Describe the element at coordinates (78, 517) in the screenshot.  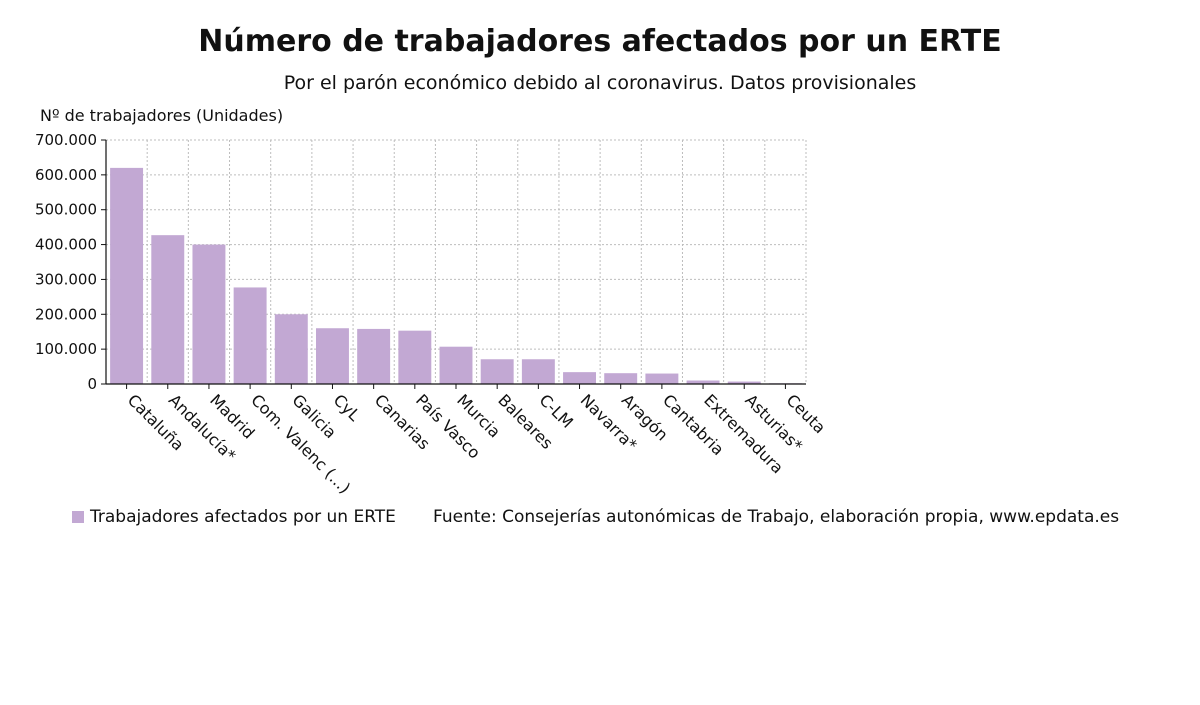
I see `legend-swatch` at that location.